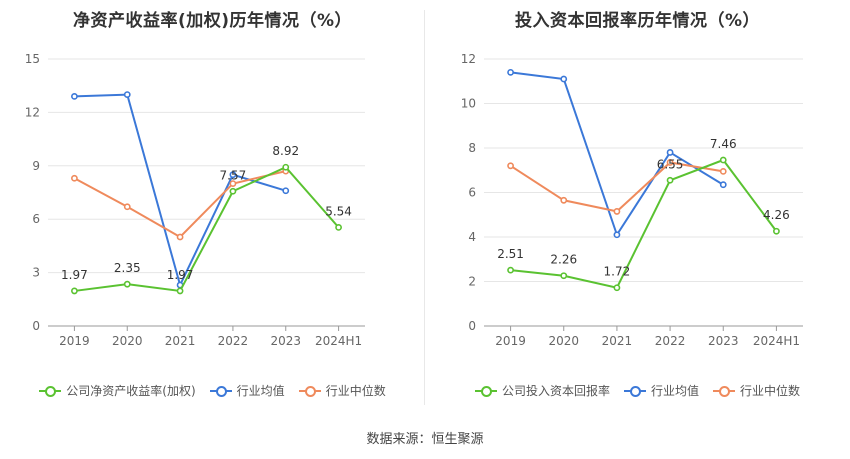  Describe the element at coordinates (617, 272) in the screenshot. I see `data-label: 1.72` at that location.